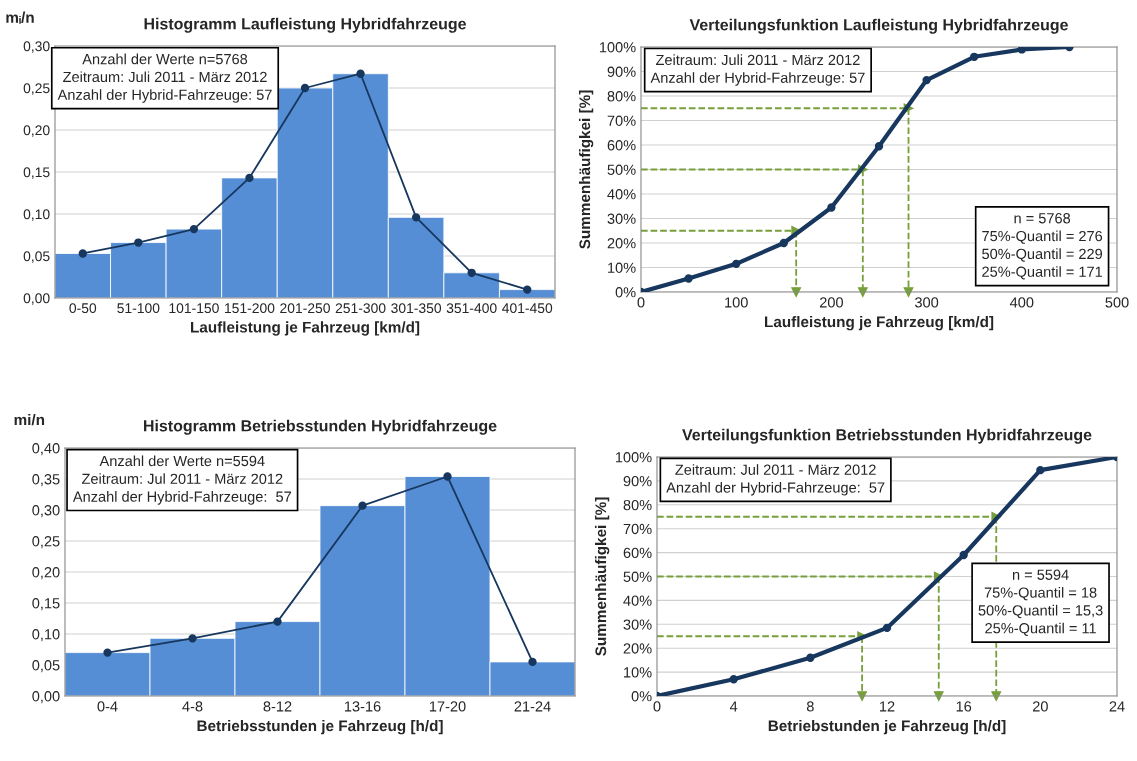 This screenshot has width=1137, height=761. I want to click on x-tick-label: 200, so click(831, 302).